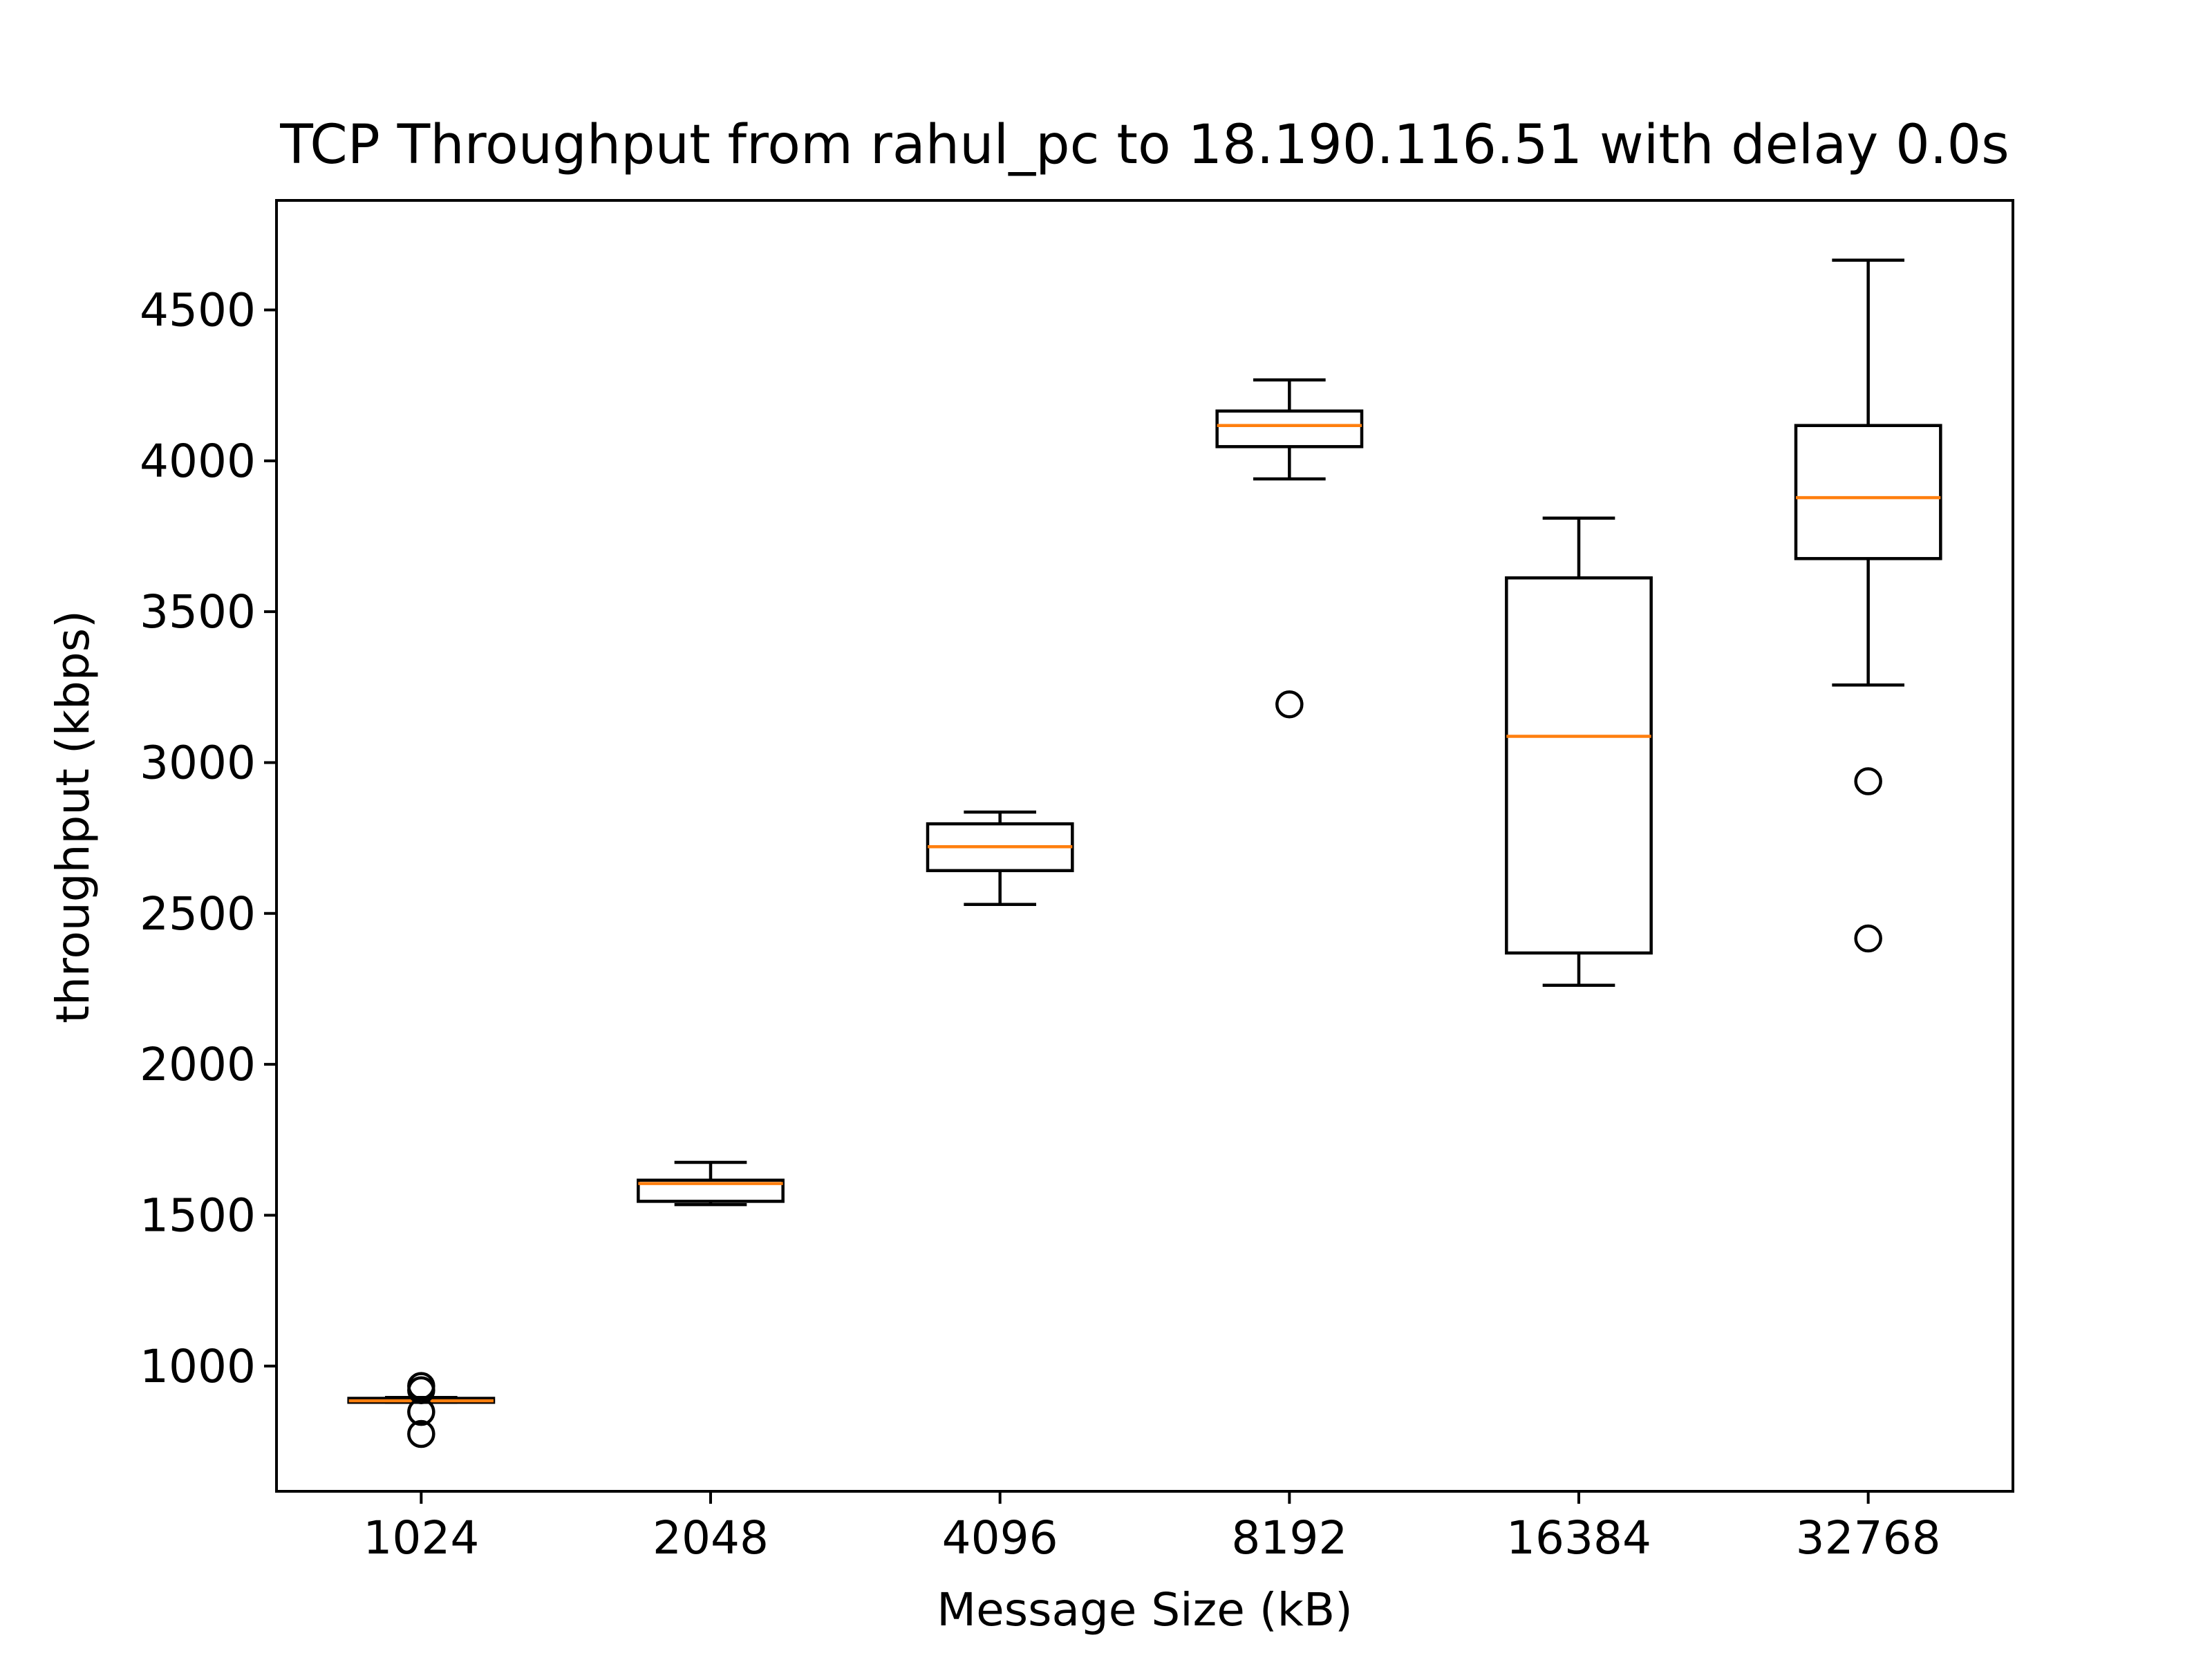 The width and height of the screenshot is (2212, 1662). I want to click on box-2048, so click(711, 1190).